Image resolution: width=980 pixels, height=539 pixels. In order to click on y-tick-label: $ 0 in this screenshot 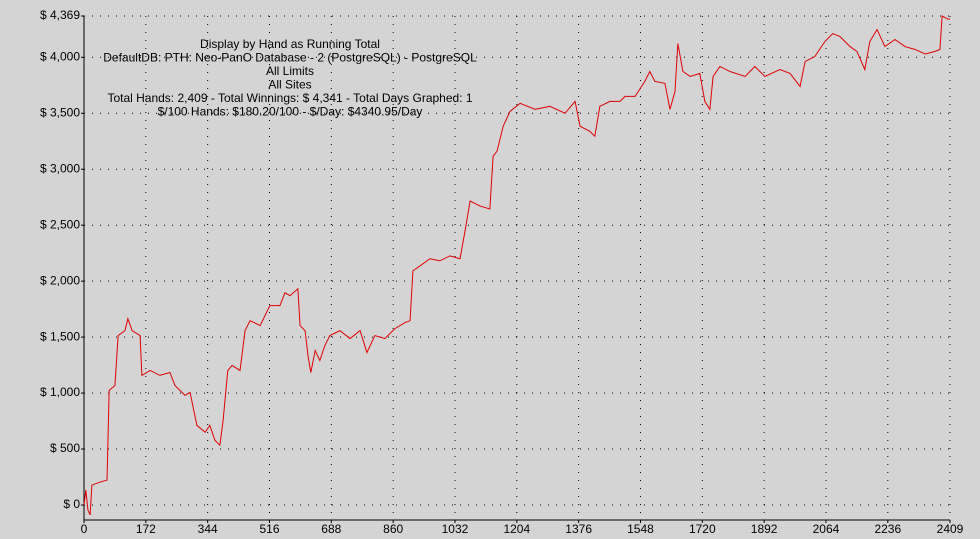, I will do `click(71, 504)`.